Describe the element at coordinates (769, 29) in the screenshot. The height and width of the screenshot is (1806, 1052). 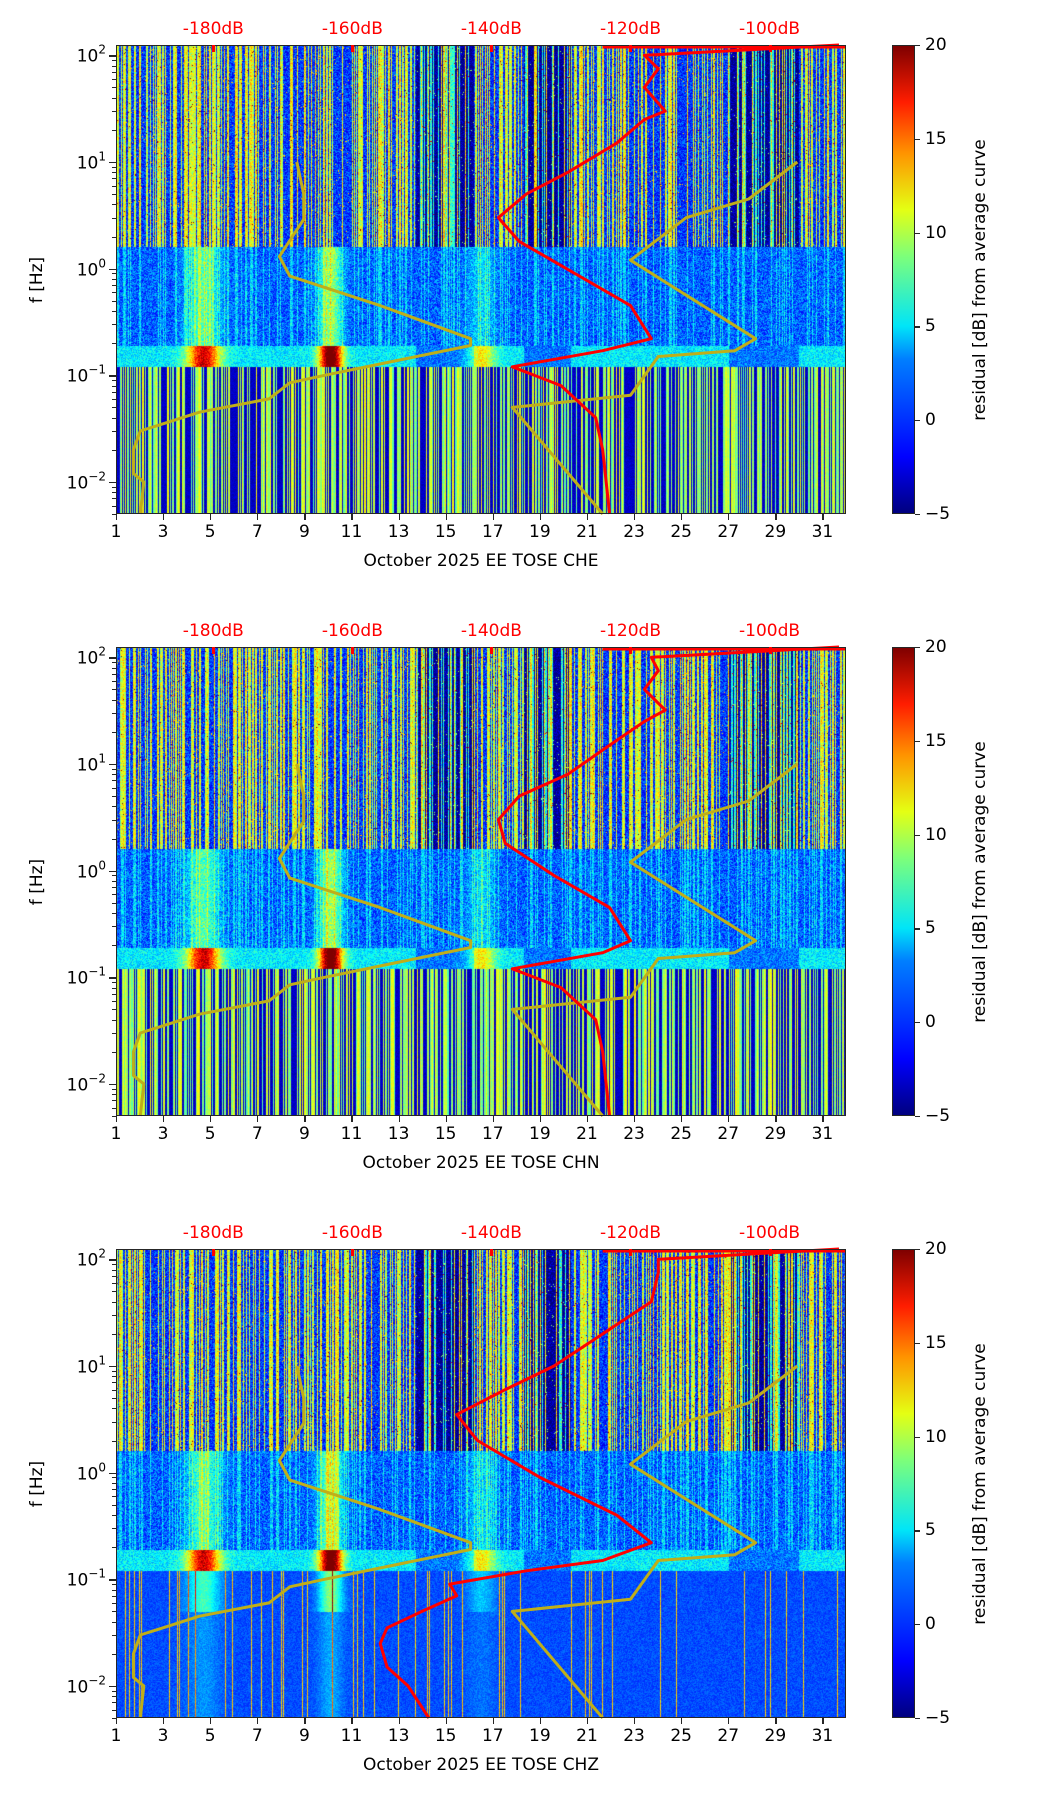
I see `db-axis-label: -100dB` at that location.